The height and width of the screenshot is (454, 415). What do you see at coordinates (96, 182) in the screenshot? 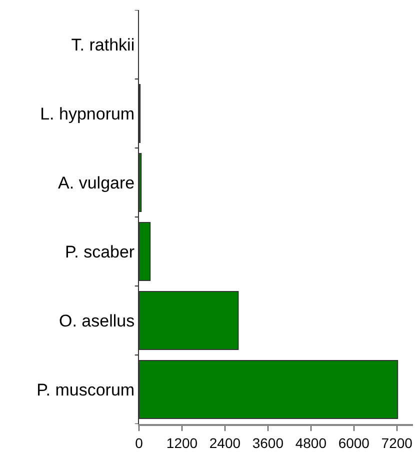
I see `y-tick-label: A. vulgare` at bounding box center [96, 182].